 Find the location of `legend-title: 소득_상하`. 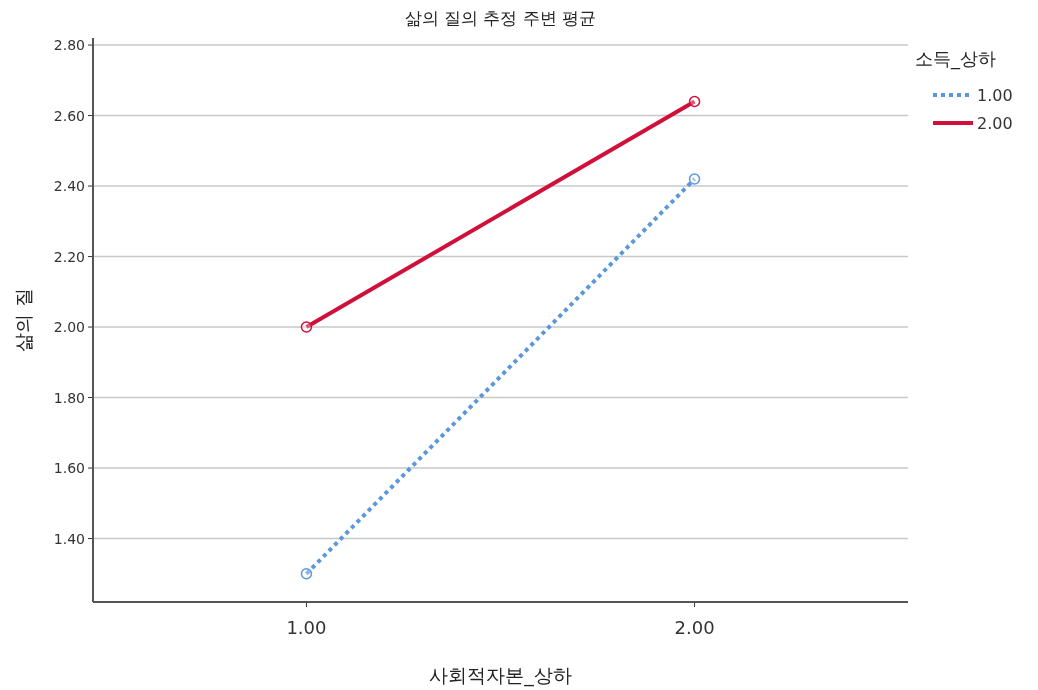

legend-title: 소득_상하 is located at coordinates (955, 59).